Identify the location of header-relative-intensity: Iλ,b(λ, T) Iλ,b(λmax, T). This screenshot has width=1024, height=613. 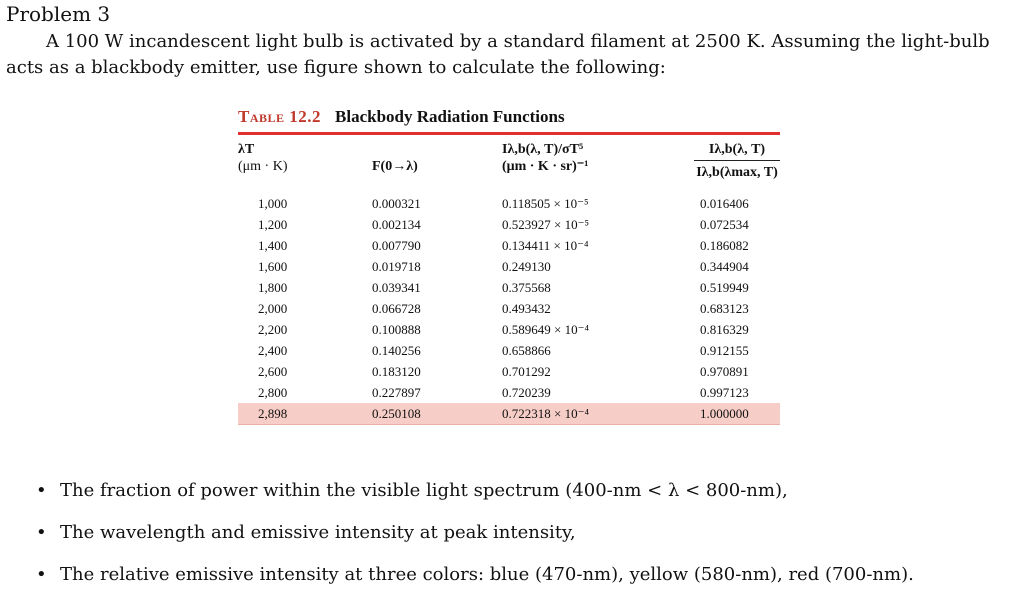
(737, 158).